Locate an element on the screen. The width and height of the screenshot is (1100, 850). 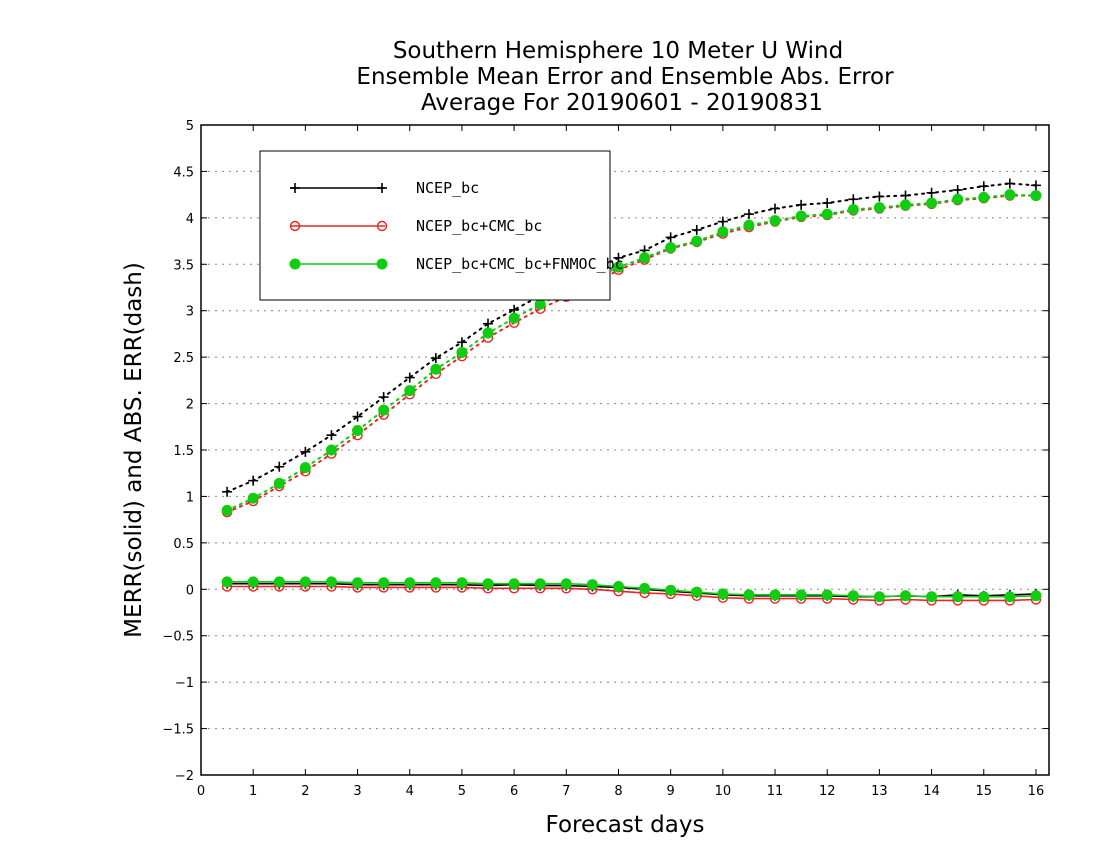
y-tick-label: 4 is located at coordinates (190, 219).